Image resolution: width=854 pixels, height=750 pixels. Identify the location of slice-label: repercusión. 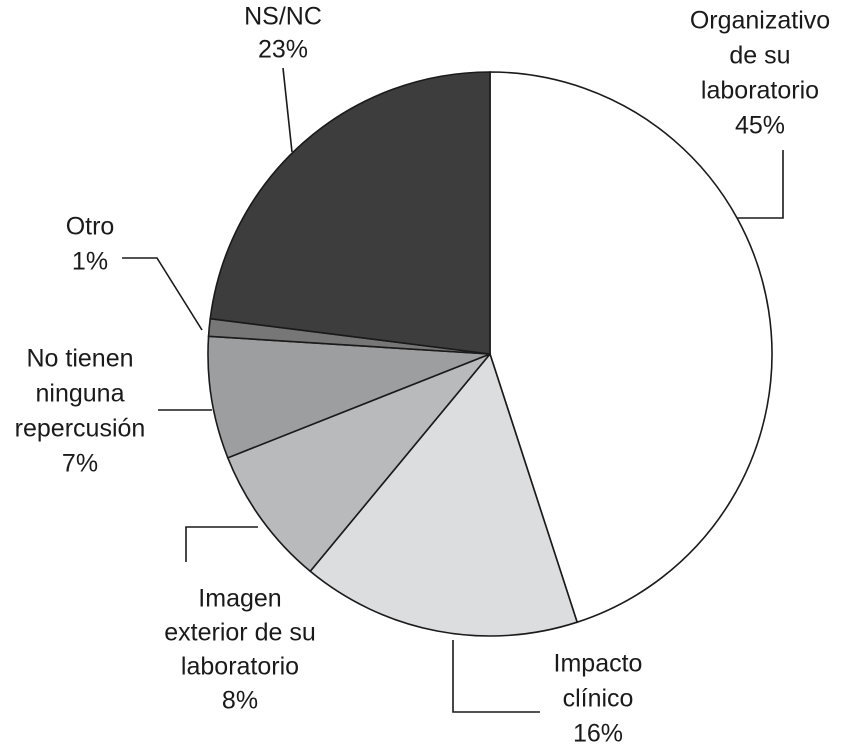
(80, 429).